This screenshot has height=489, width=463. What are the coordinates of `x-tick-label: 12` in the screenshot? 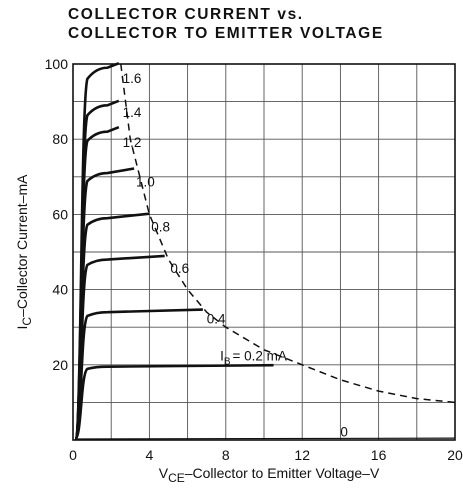 It's located at (302, 455).